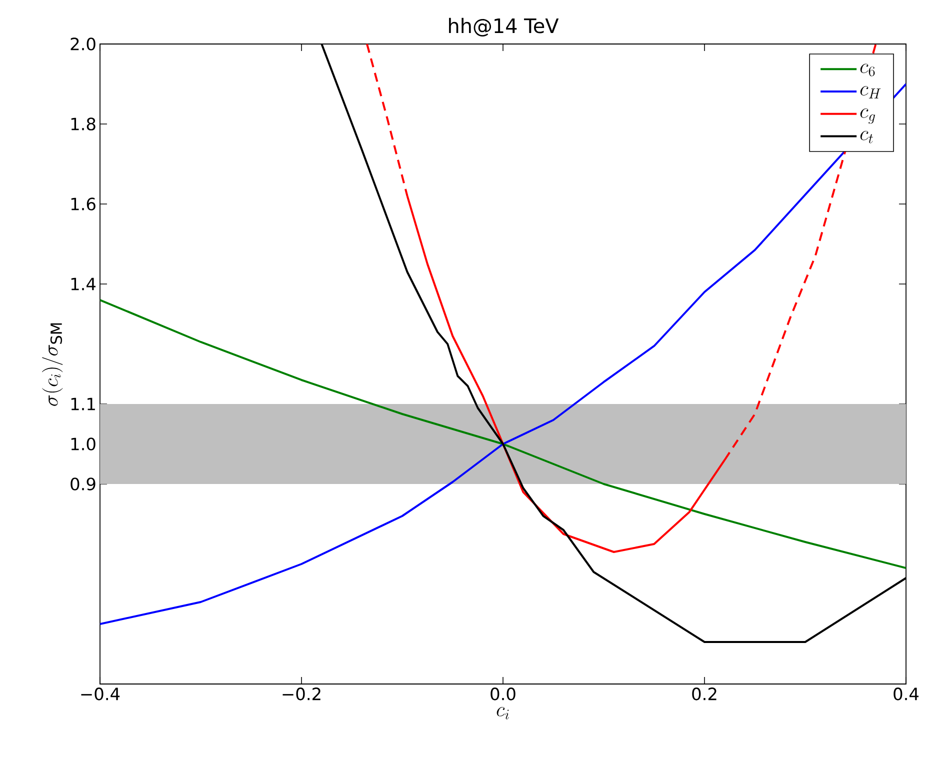 This screenshot has width=927, height=758. Describe the element at coordinates (503, 694) in the screenshot. I see `x-tick-label: 0.0` at that location.